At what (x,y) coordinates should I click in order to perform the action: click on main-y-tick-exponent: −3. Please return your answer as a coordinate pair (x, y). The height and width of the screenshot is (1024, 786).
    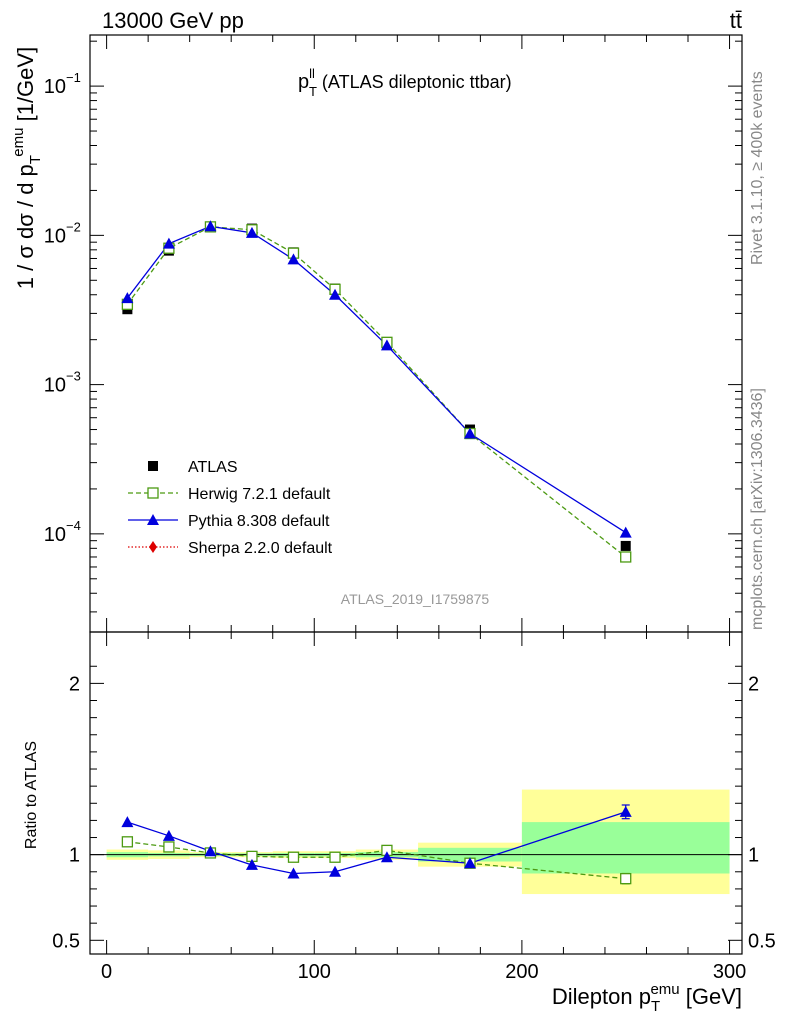
    Looking at the image, I should click on (73, 376).